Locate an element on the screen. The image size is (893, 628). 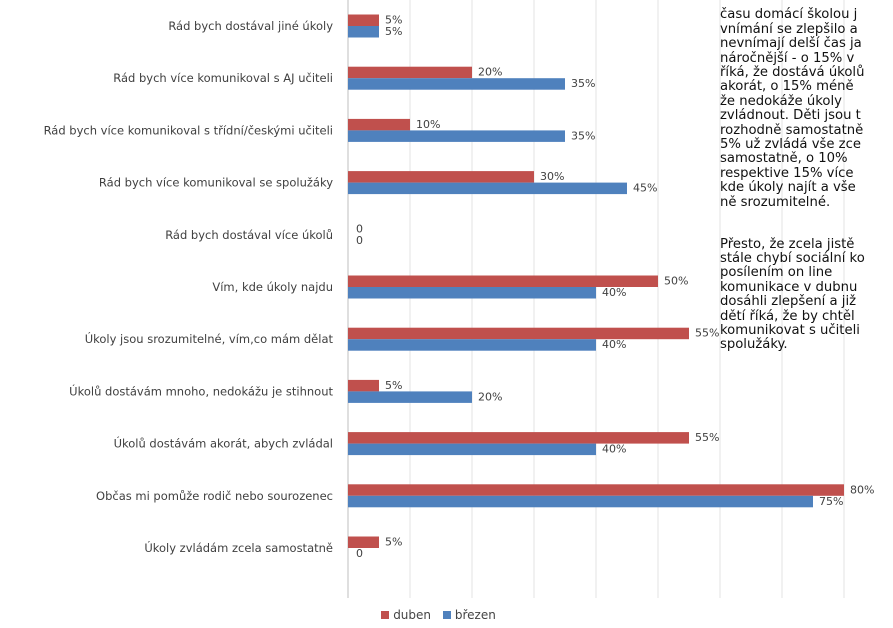
data-label: 80% is located at coordinates (862, 489).